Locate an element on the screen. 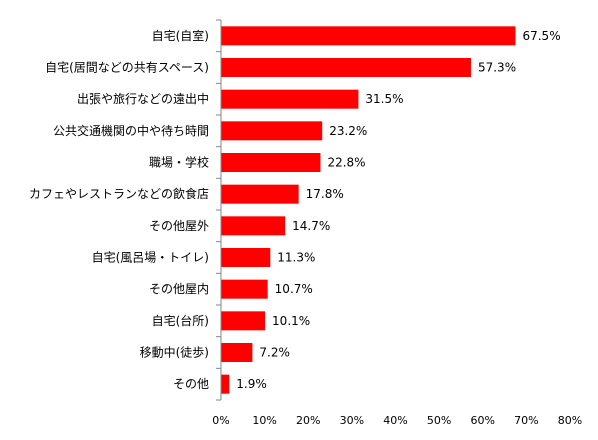 This screenshot has width=598, height=440. category-label: 公共交通機関の中や待ち時間 is located at coordinates (131, 130).